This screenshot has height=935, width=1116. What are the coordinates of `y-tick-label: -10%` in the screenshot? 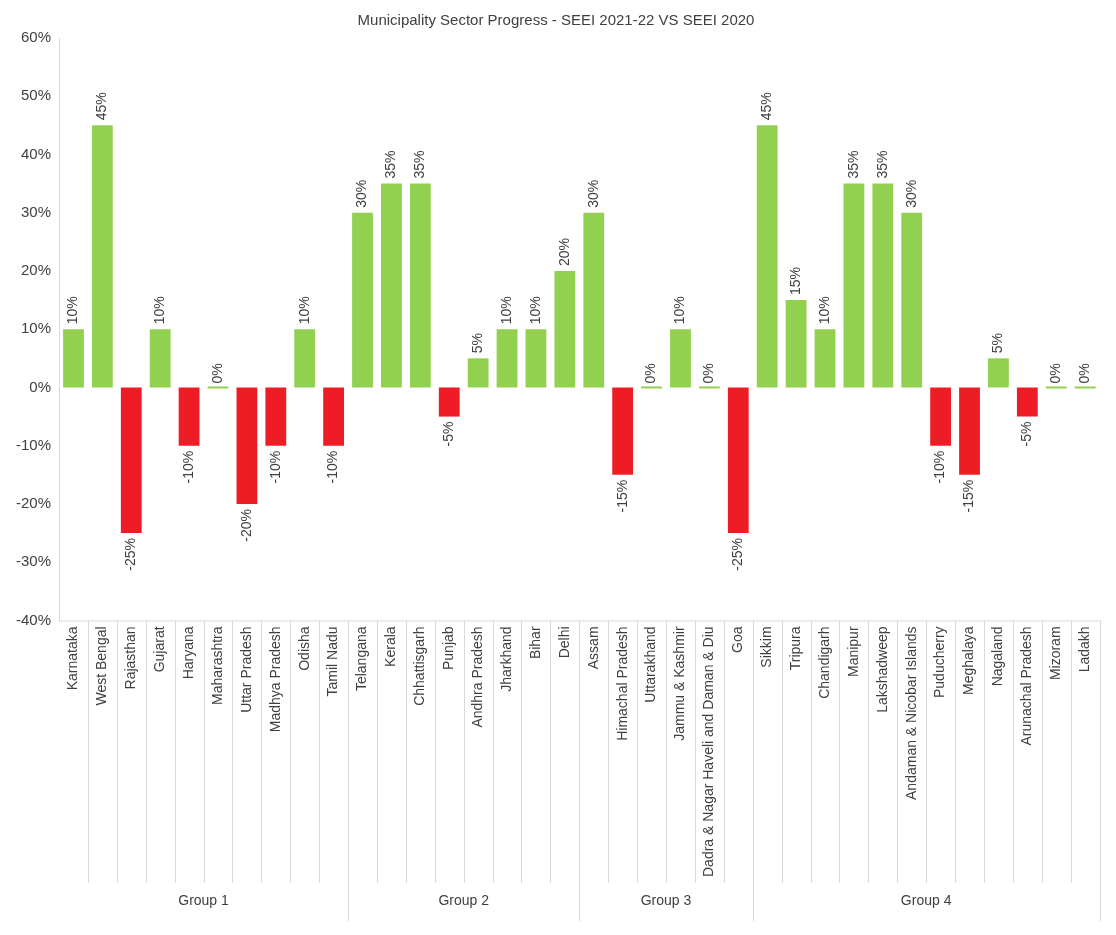 It's located at (33, 444).